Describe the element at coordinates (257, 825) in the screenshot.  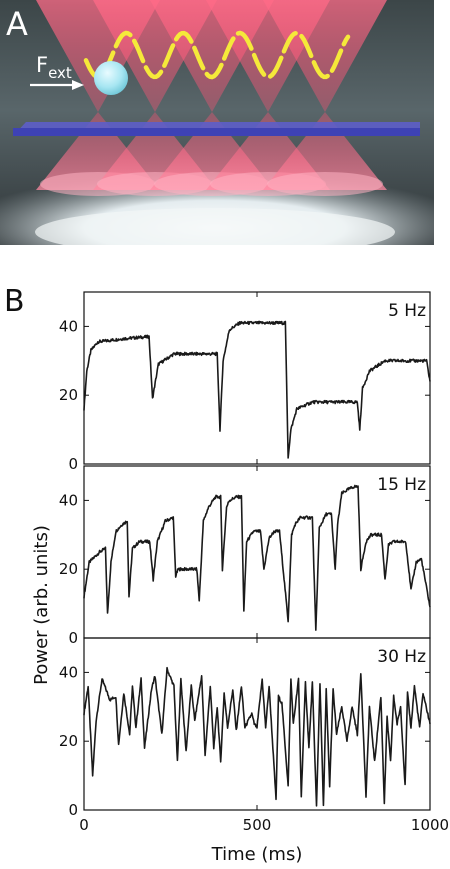
I see `x-tick-label: 500` at that location.